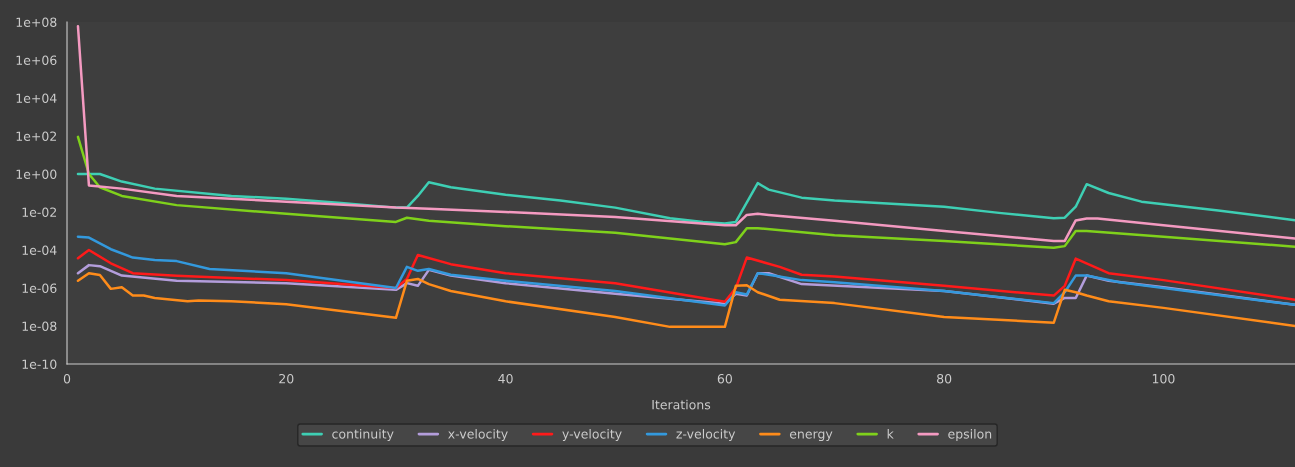  I want to click on legend-label: x-velocity, so click(478, 435).